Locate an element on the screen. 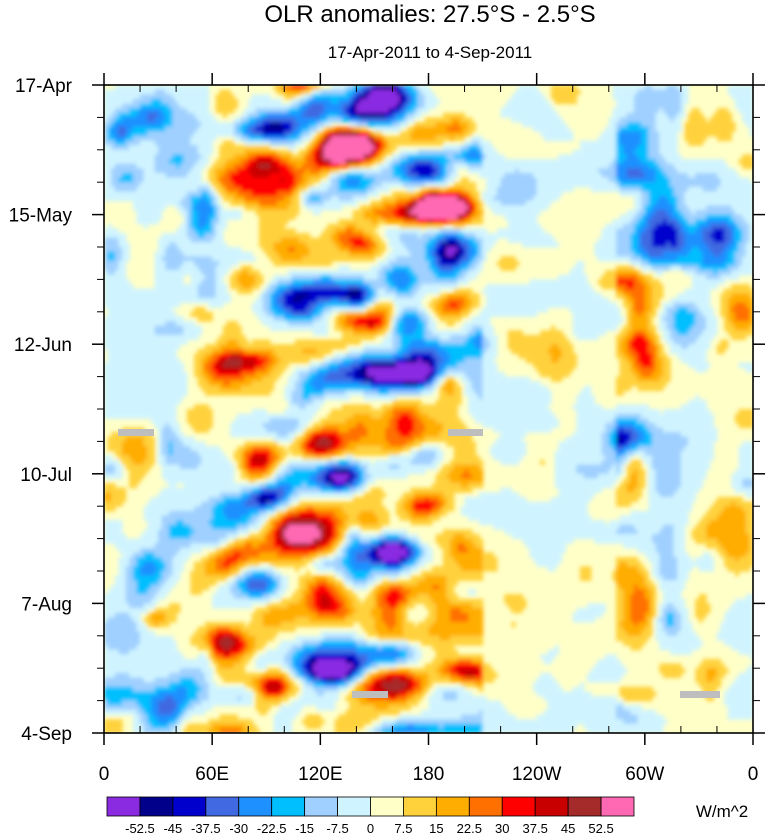 The width and height of the screenshot is (772, 839). colorbar-label: -15 is located at coordinates (304, 827).